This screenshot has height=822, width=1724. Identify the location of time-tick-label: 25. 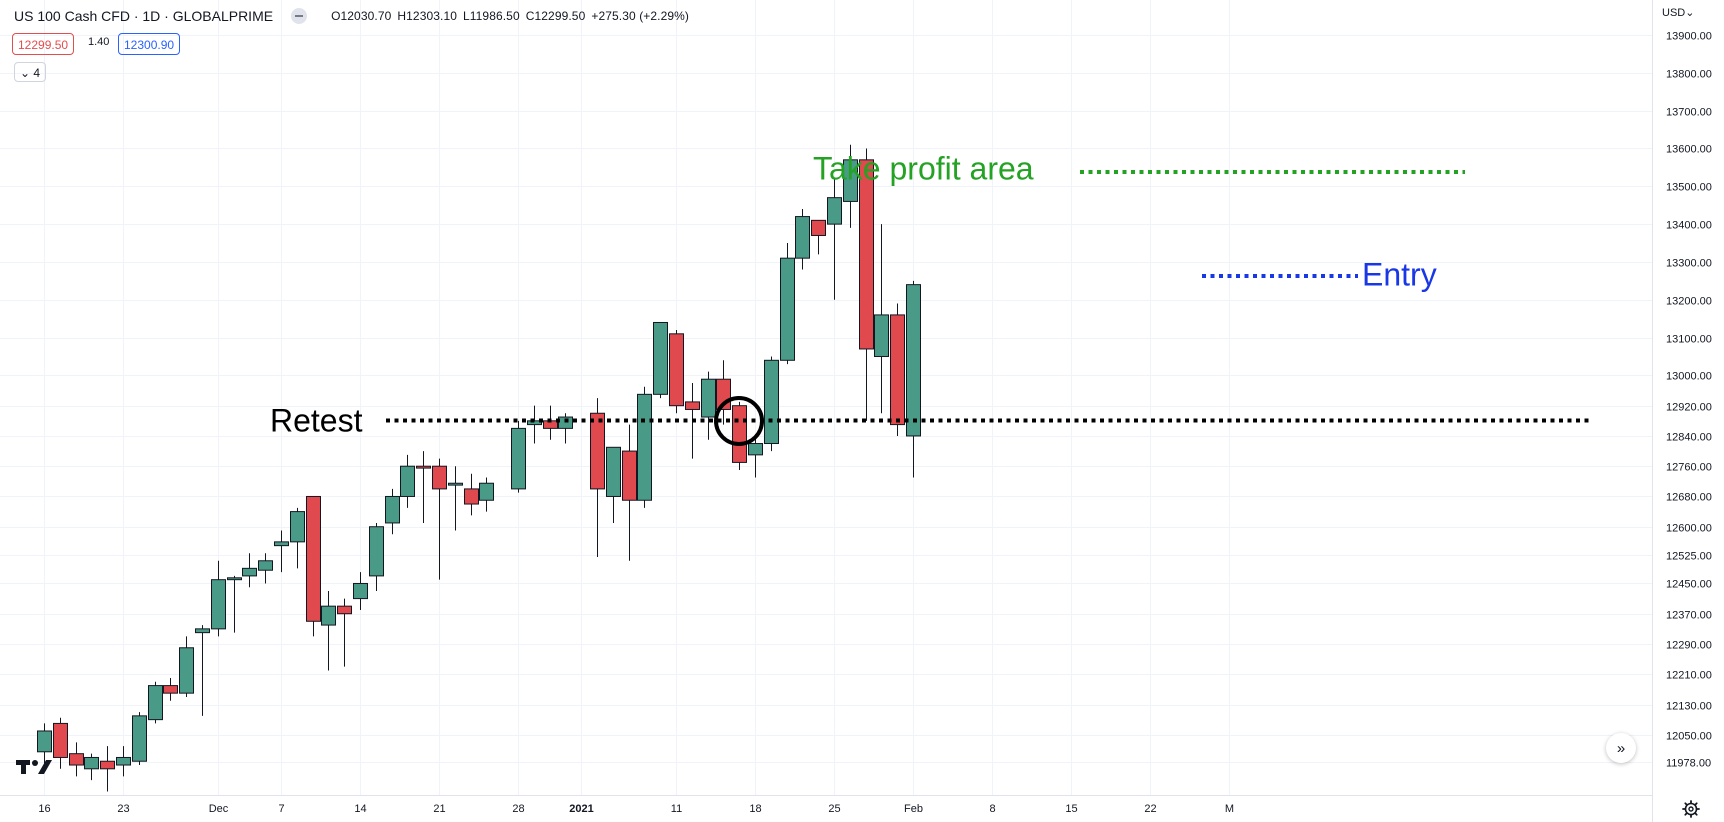
(834, 809).